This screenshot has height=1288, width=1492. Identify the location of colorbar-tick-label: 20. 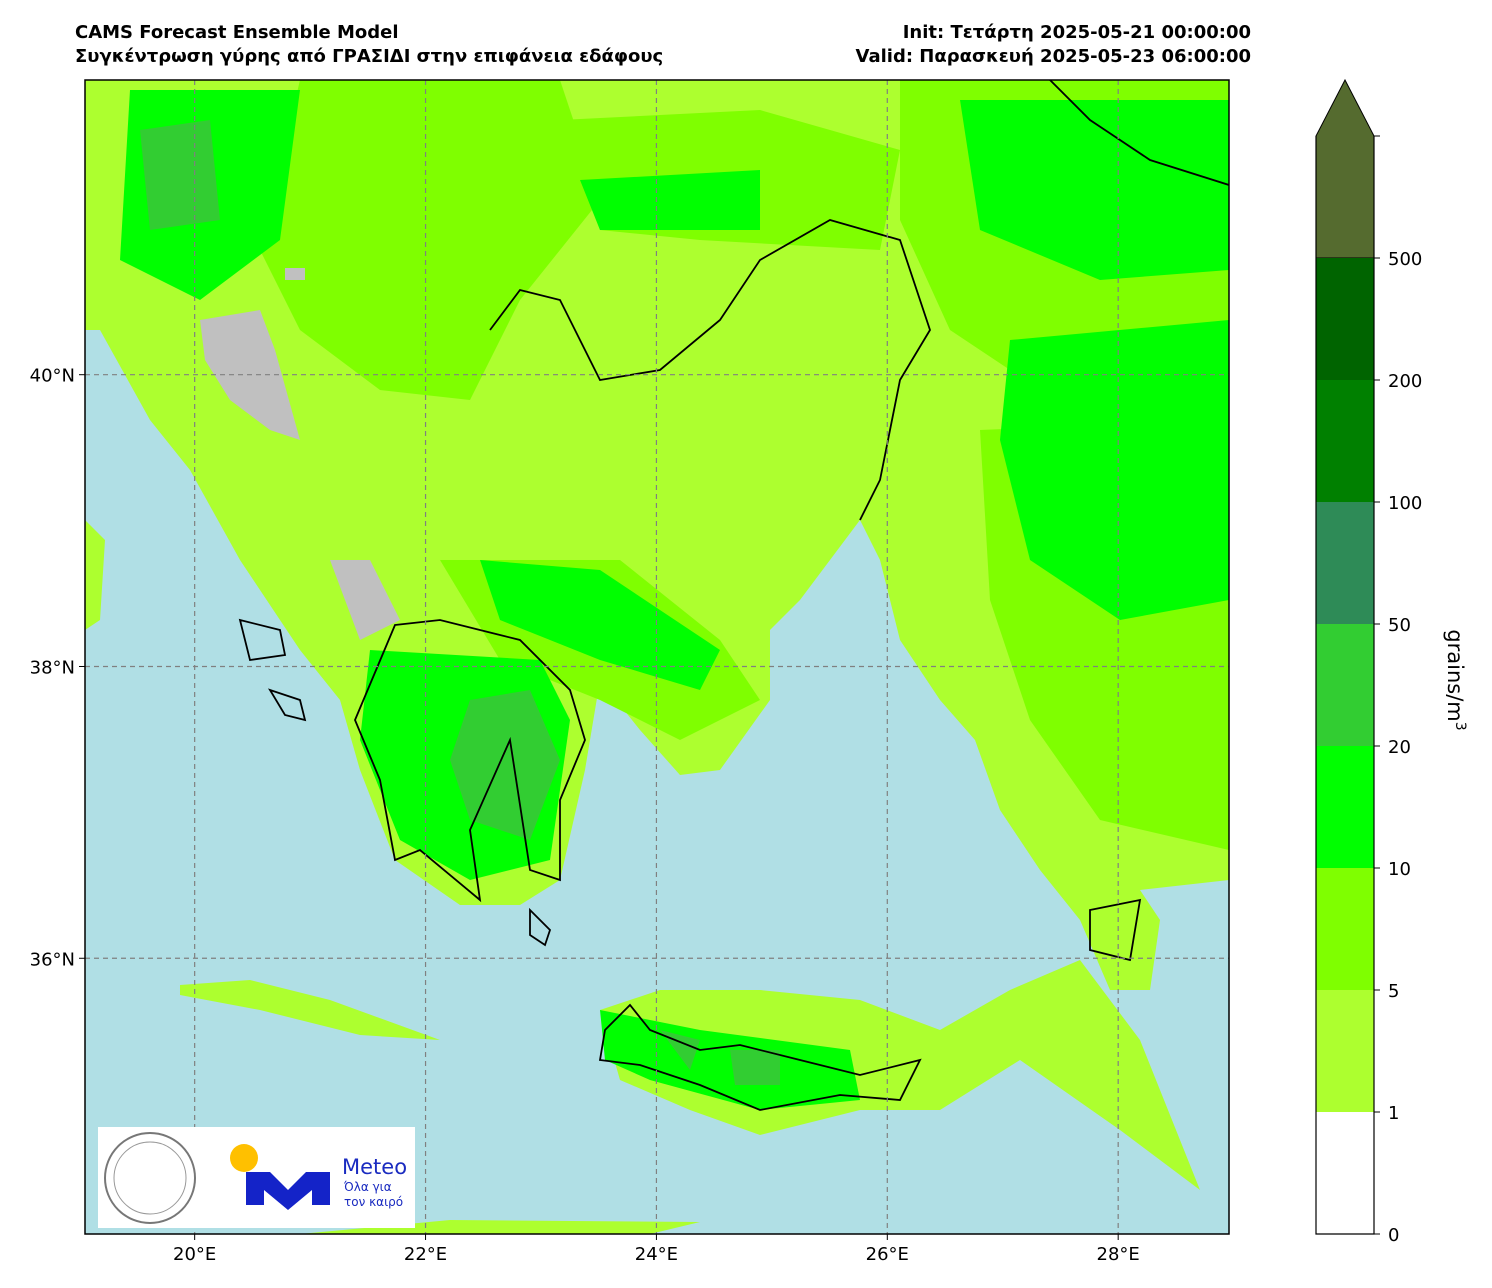
(1399, 747).